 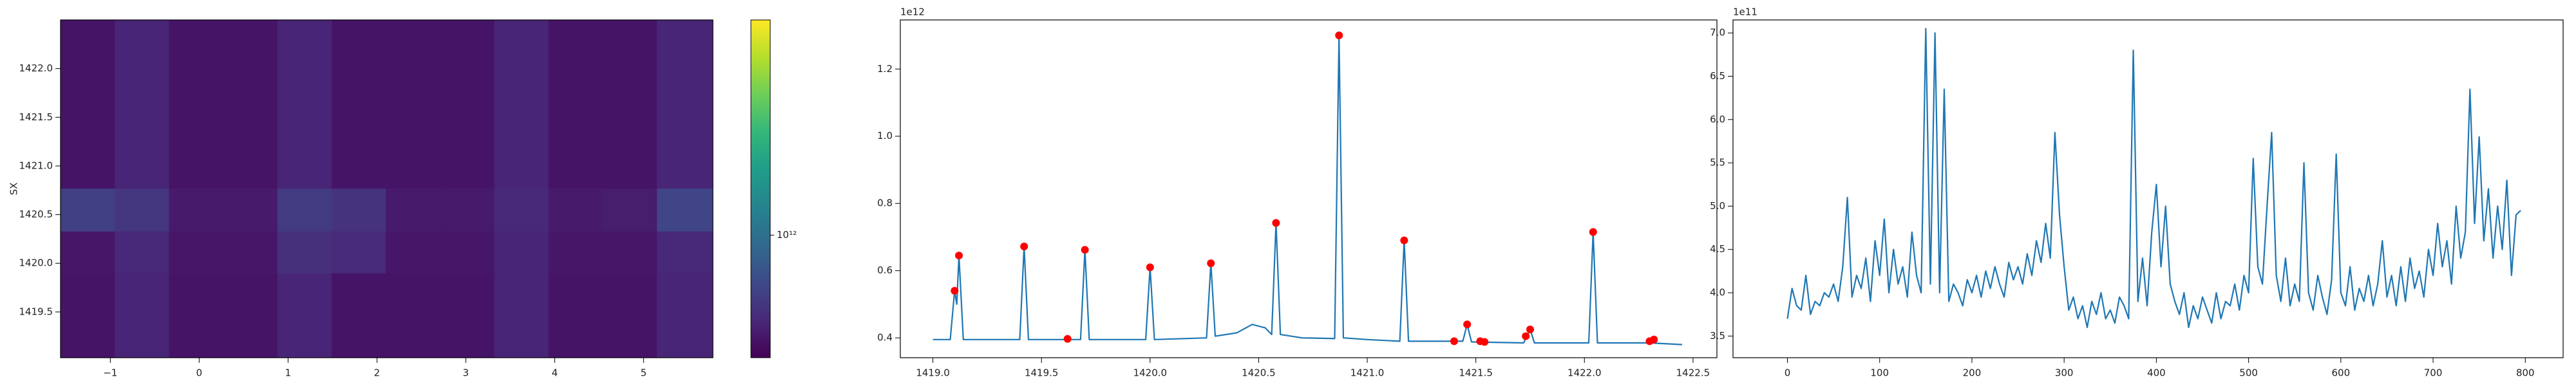 What do you see at coordinates (36, 263) in the screenshot?
I see `y-tick-label: 1420.0` at bounding box center [36, 263].